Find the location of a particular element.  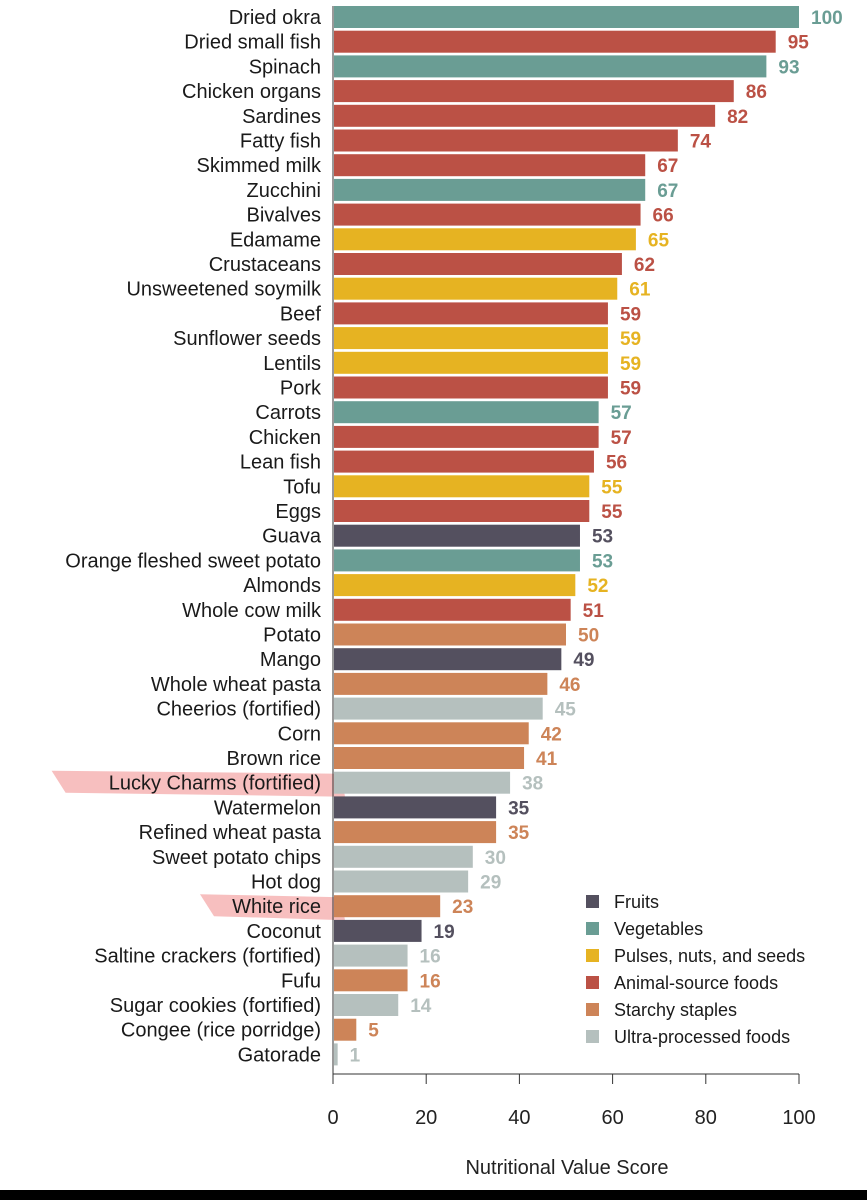

bar-sugar-cookies-fortified is located at coordinates (366, 1005).